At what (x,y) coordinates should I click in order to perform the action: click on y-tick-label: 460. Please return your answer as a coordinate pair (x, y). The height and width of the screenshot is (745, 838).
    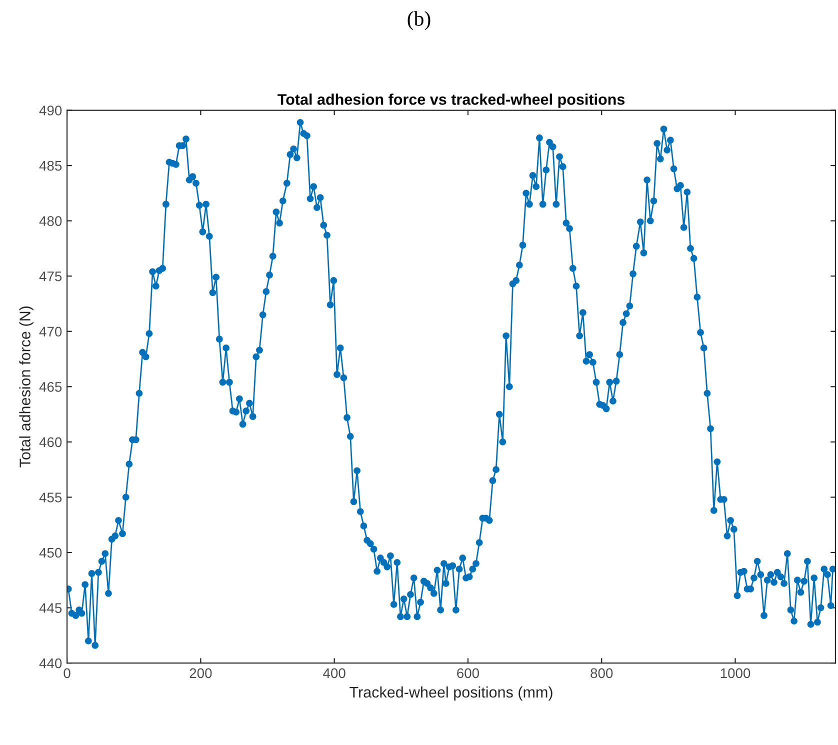
    Looking at the image, I should click on (50, 442).